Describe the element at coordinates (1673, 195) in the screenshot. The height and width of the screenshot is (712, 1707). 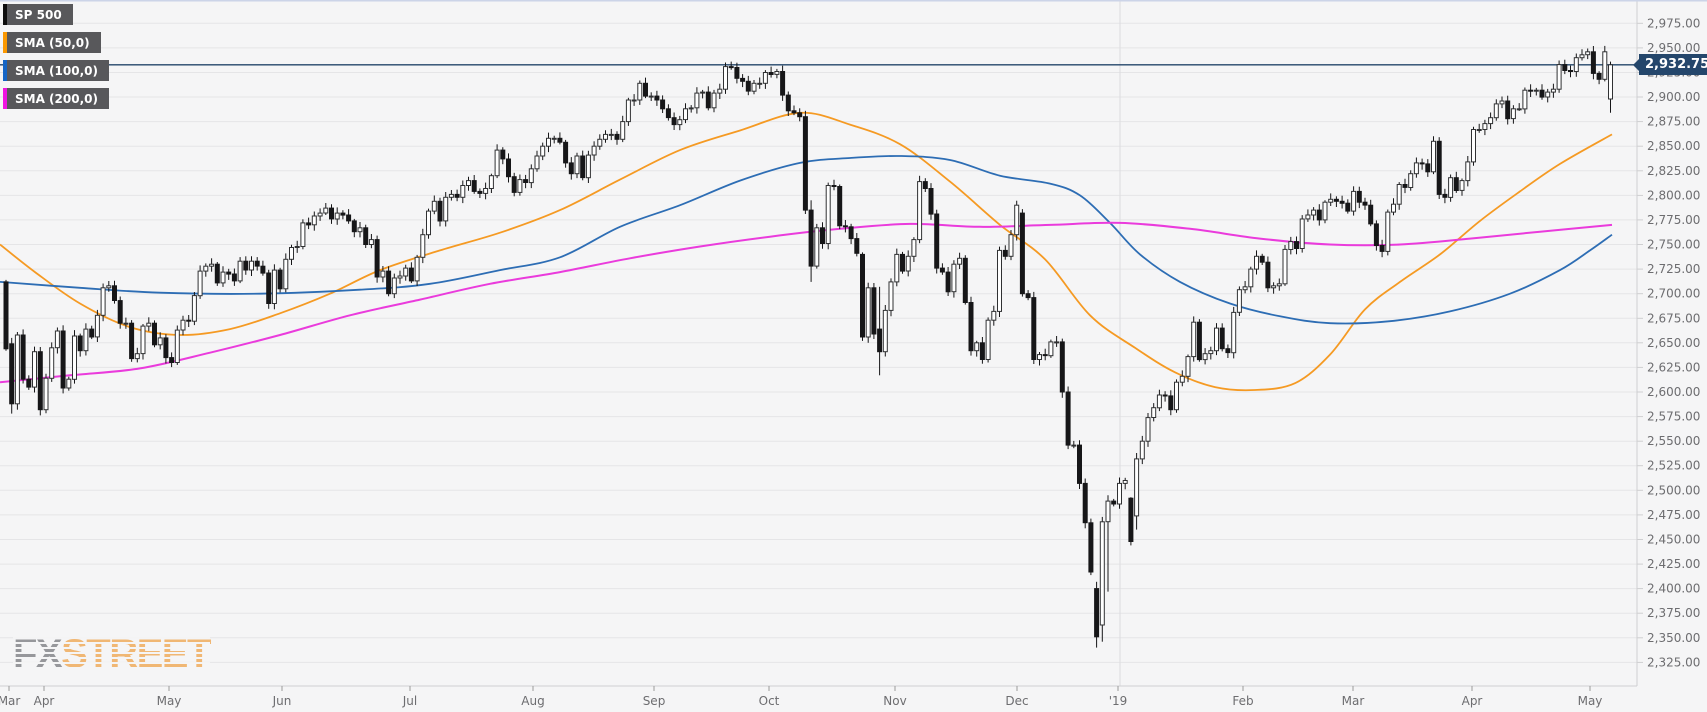
I see `price-tick-label: 2,800.00` at that location.